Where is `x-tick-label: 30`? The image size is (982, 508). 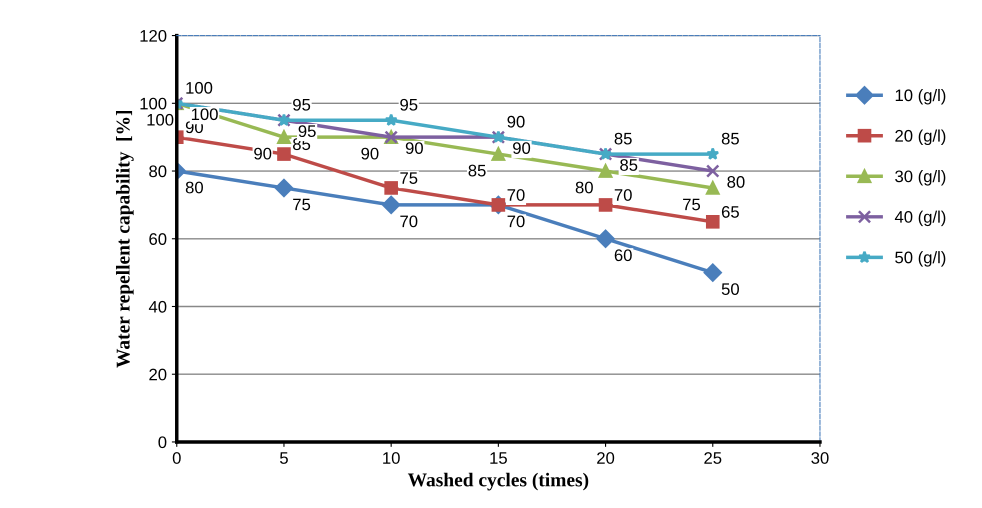
x-tick-label: 30 is located at coordinates (820, 458).